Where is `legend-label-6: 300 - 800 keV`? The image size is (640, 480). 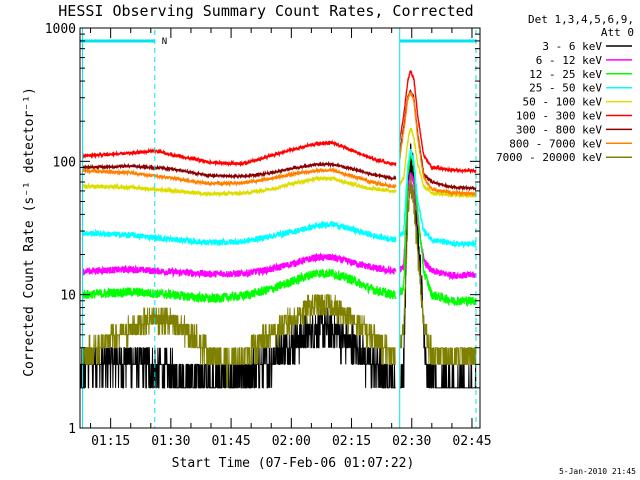 legend-label-6: 300 - 800 keV is located at coordinates (559, 129).